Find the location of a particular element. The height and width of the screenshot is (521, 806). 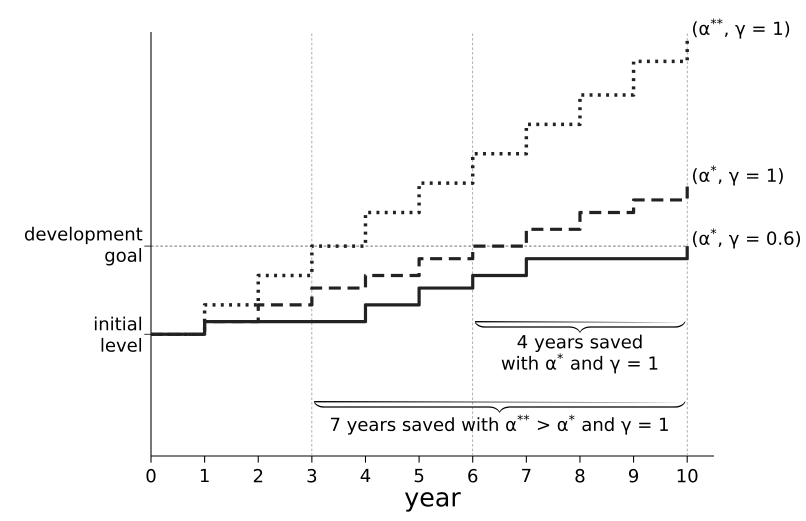

x-tick-label: 8 is located at coordinates (579, 475).